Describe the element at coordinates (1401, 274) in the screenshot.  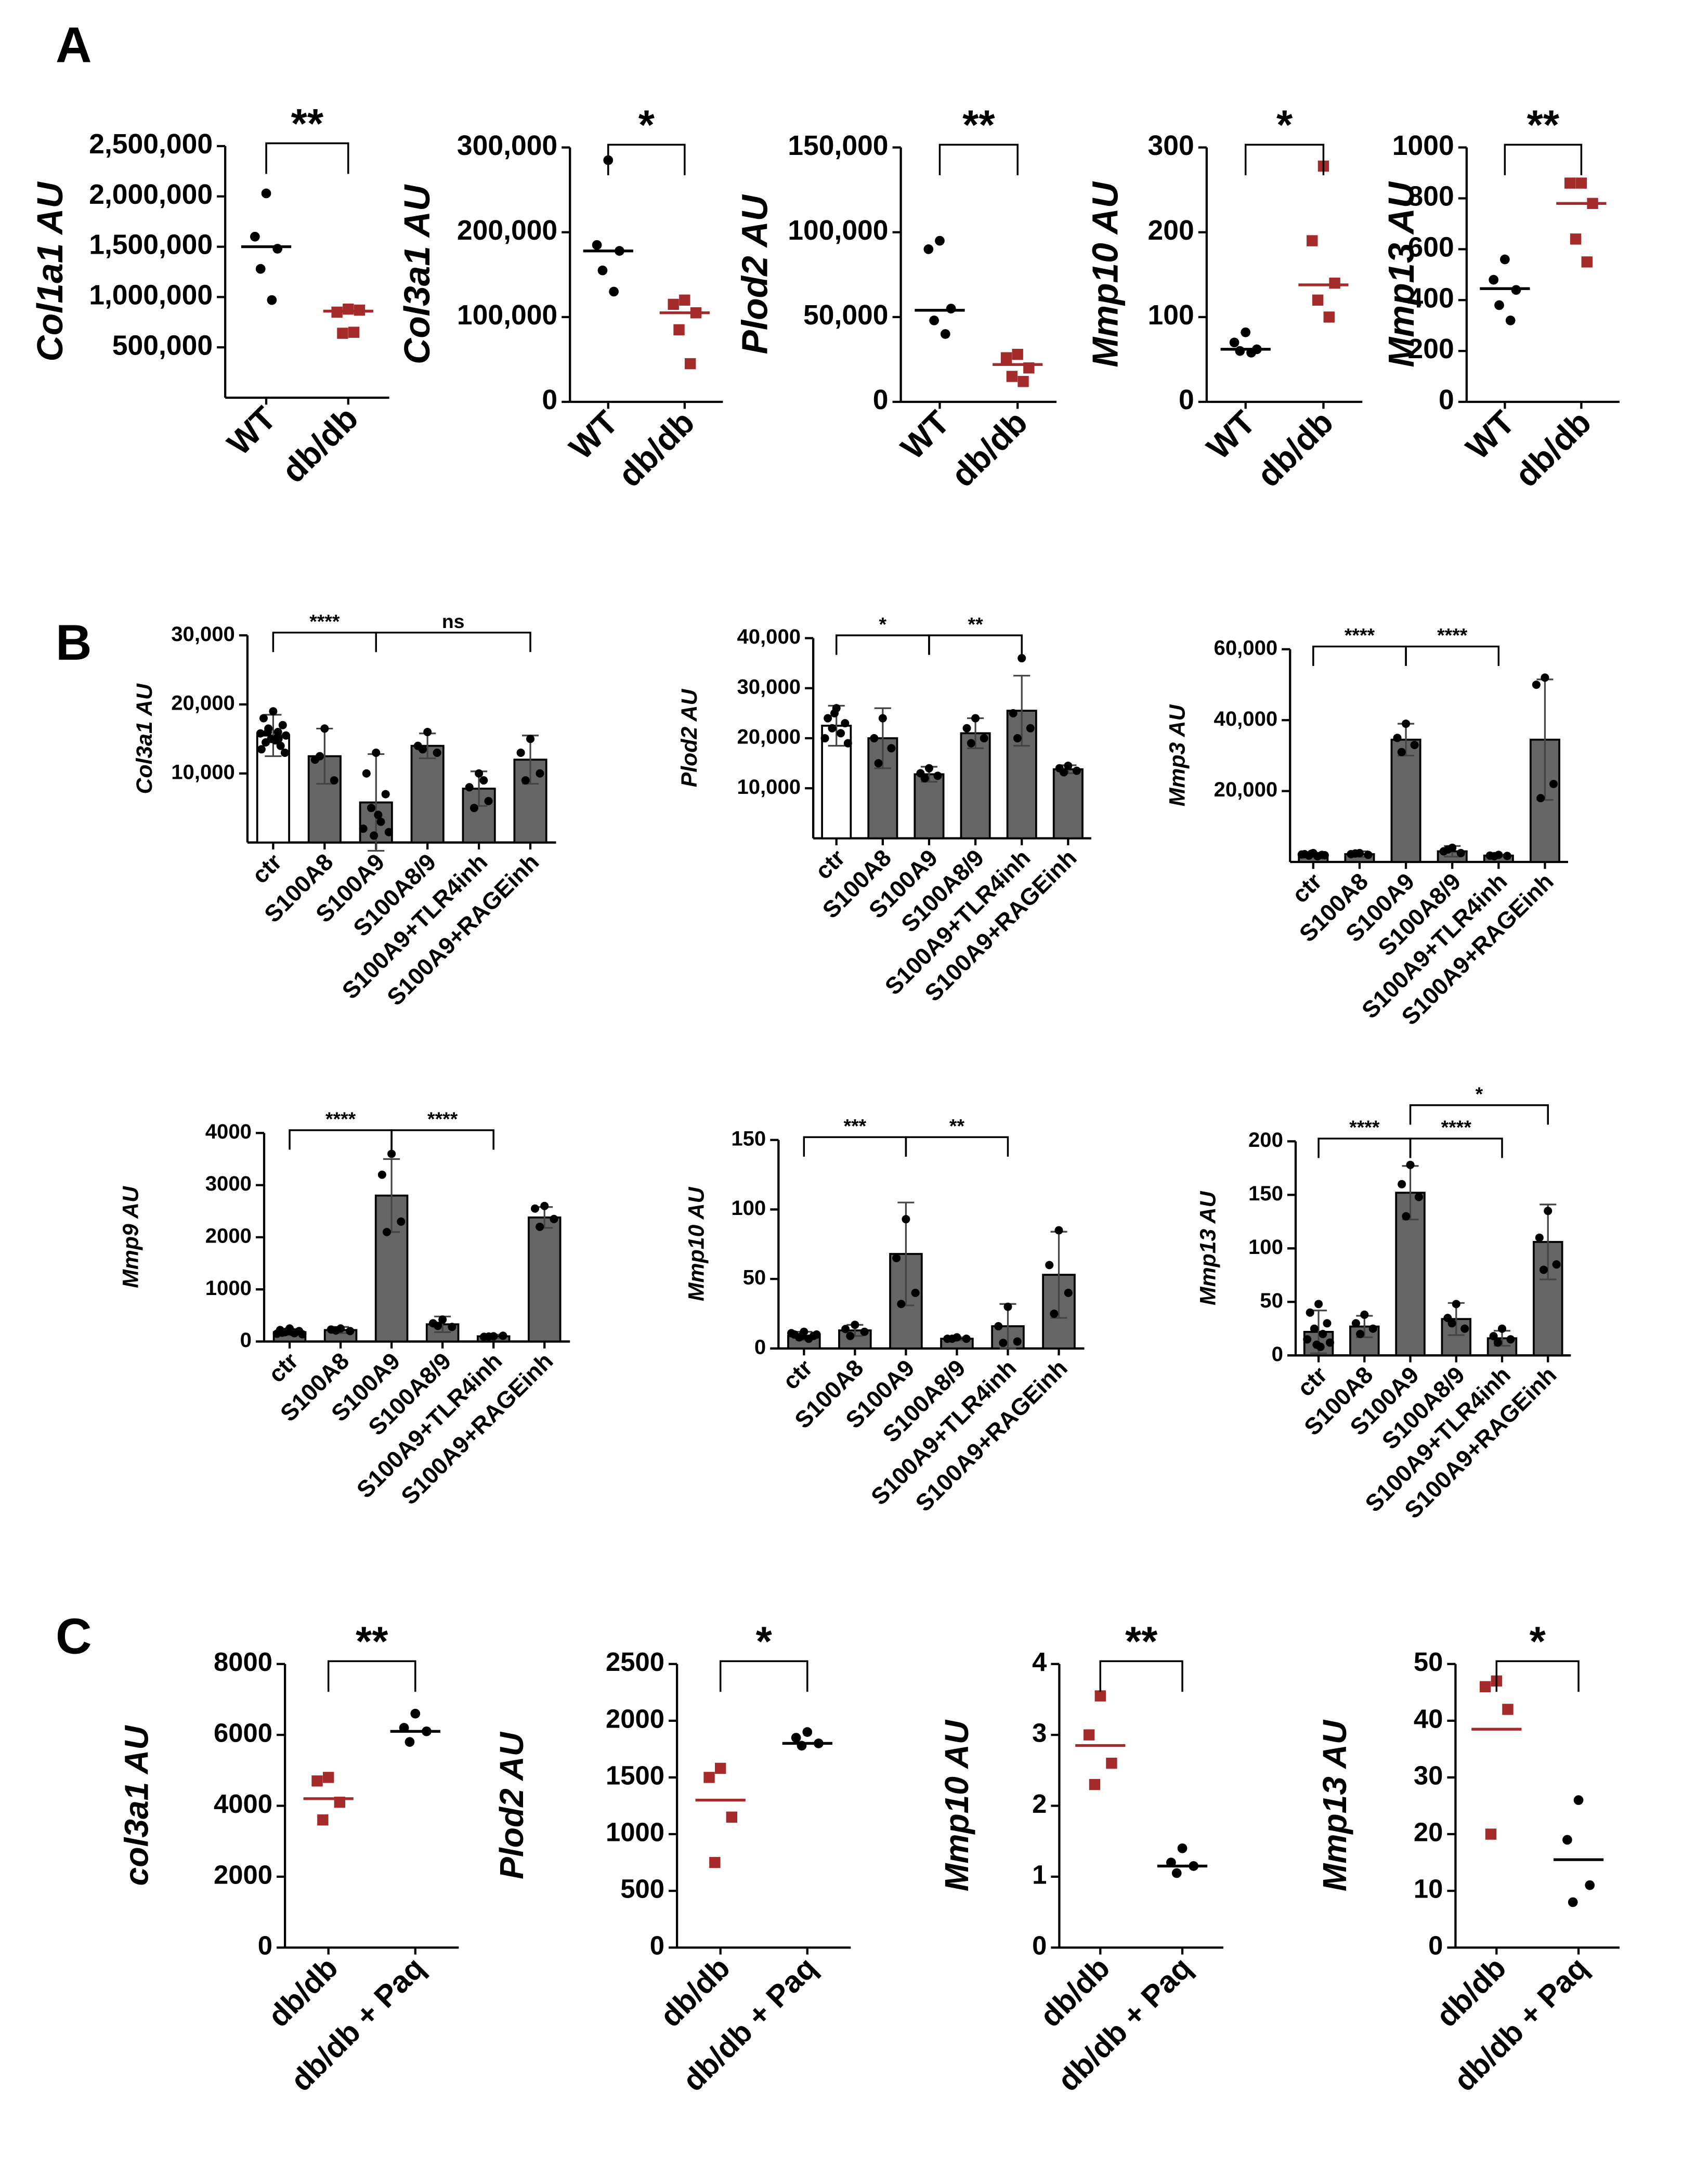
I see `y-axis-label: Mmp13 AU` at that location.